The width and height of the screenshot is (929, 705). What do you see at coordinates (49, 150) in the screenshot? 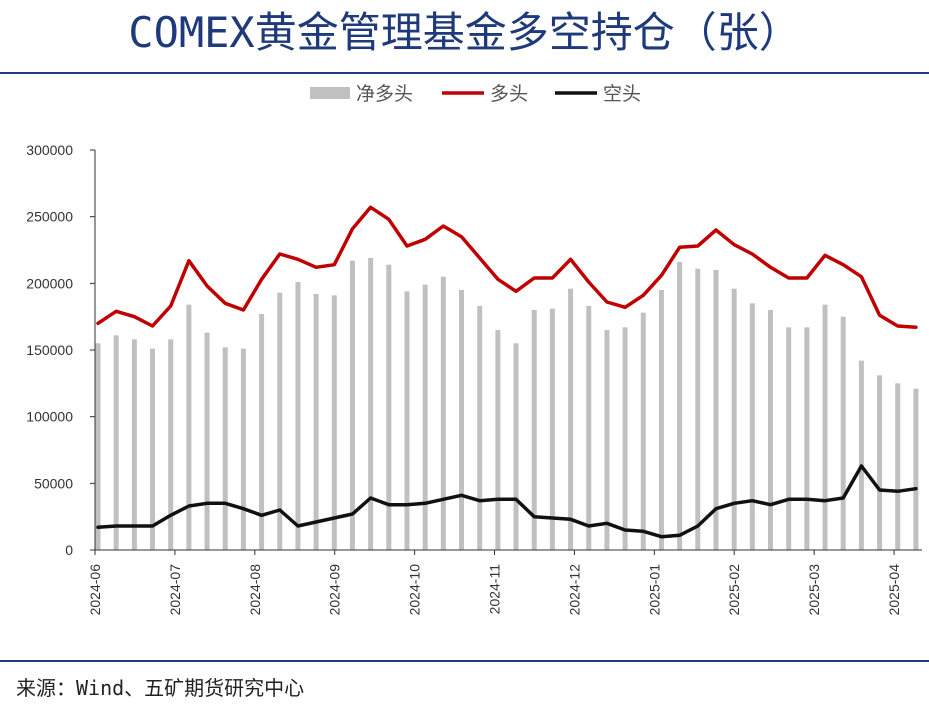
I see `y-tick-label: 300000` at bounding box center [49, 150].